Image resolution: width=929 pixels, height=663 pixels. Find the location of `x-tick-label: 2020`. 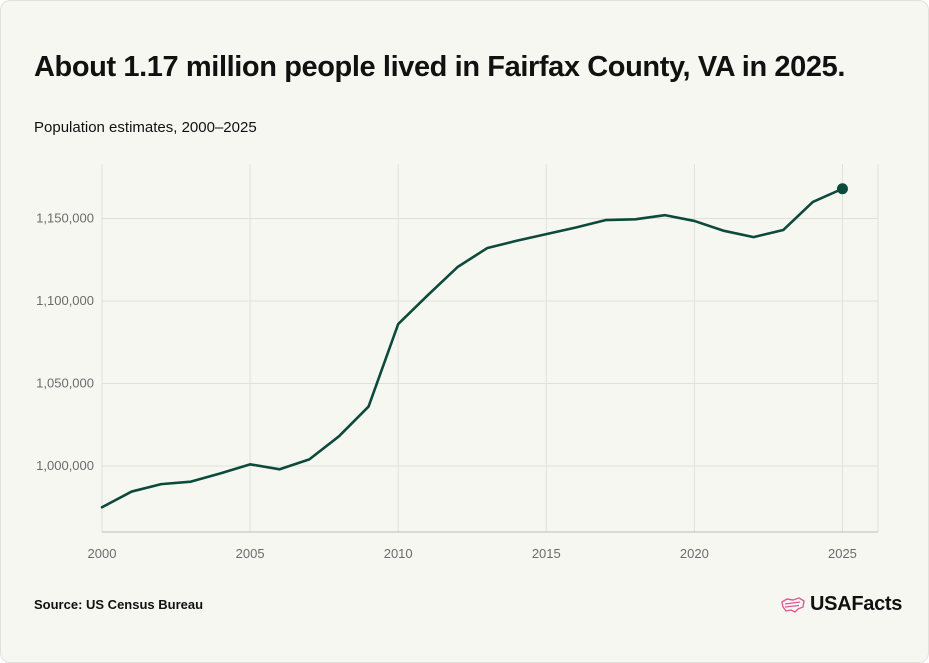

x-tick-label: 2020 is located at coordinates (694, 553).